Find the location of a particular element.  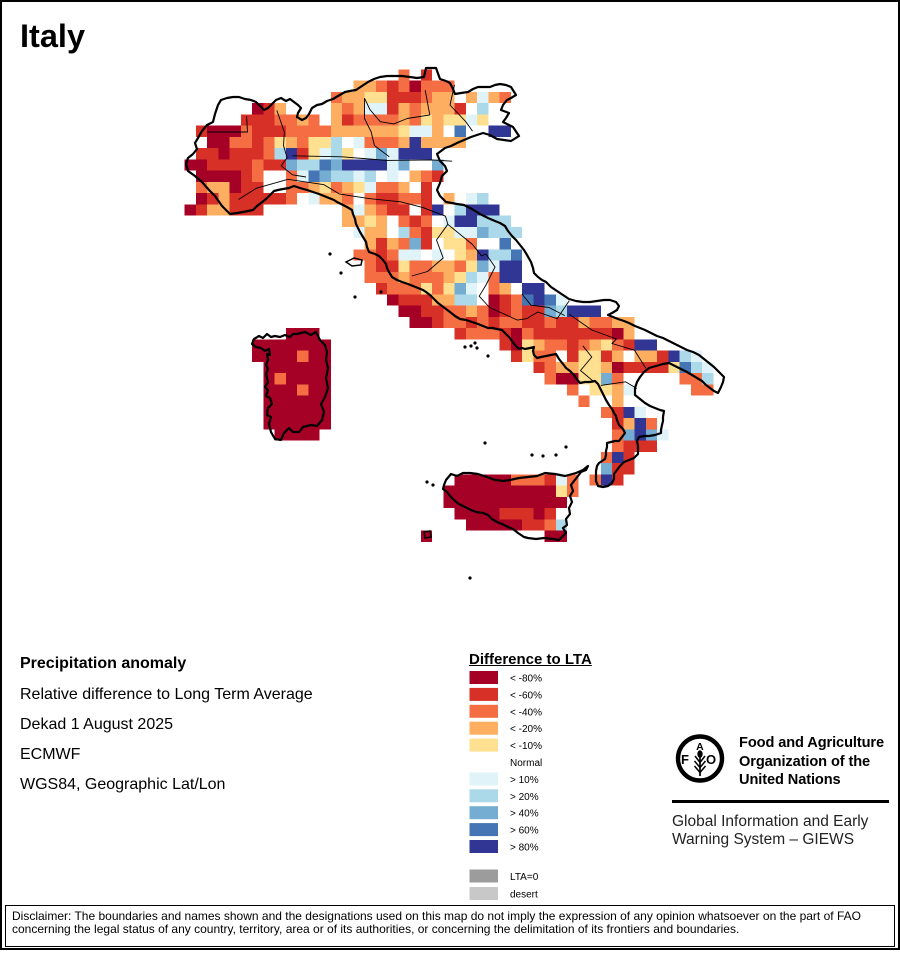

svg-text: > 10% is located at coordinates (524, 780).